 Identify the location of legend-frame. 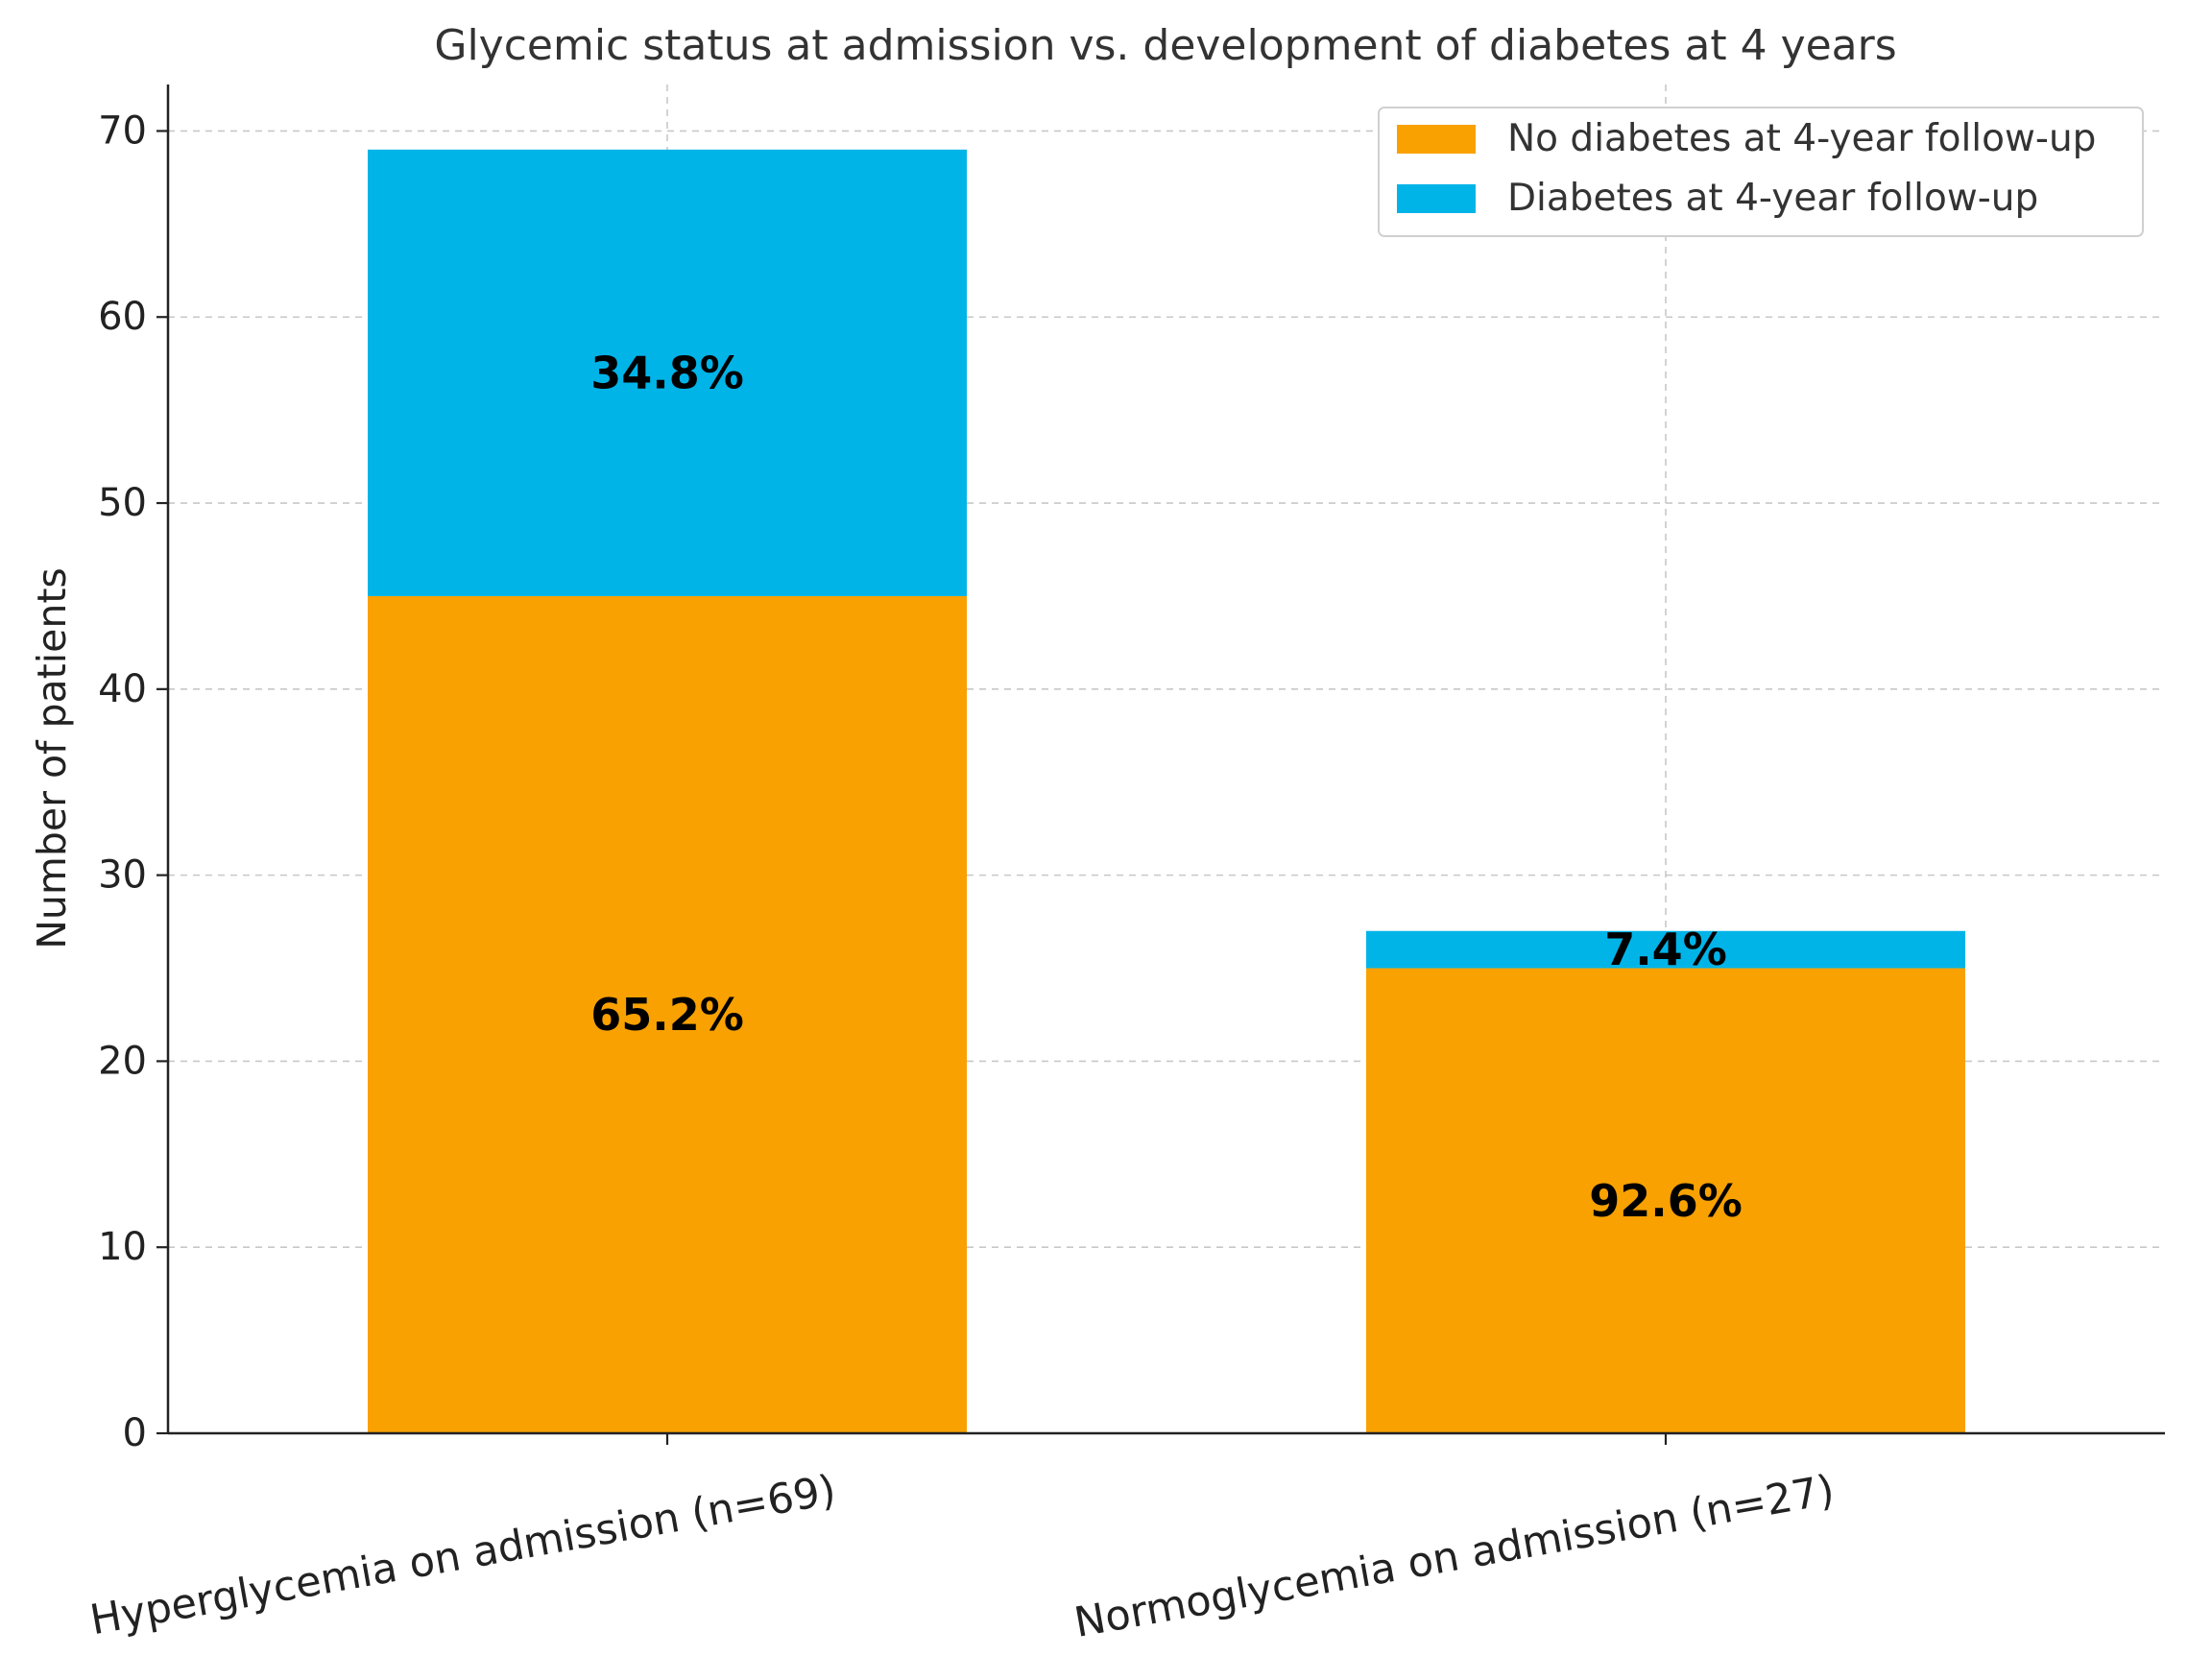
(1761, 172).